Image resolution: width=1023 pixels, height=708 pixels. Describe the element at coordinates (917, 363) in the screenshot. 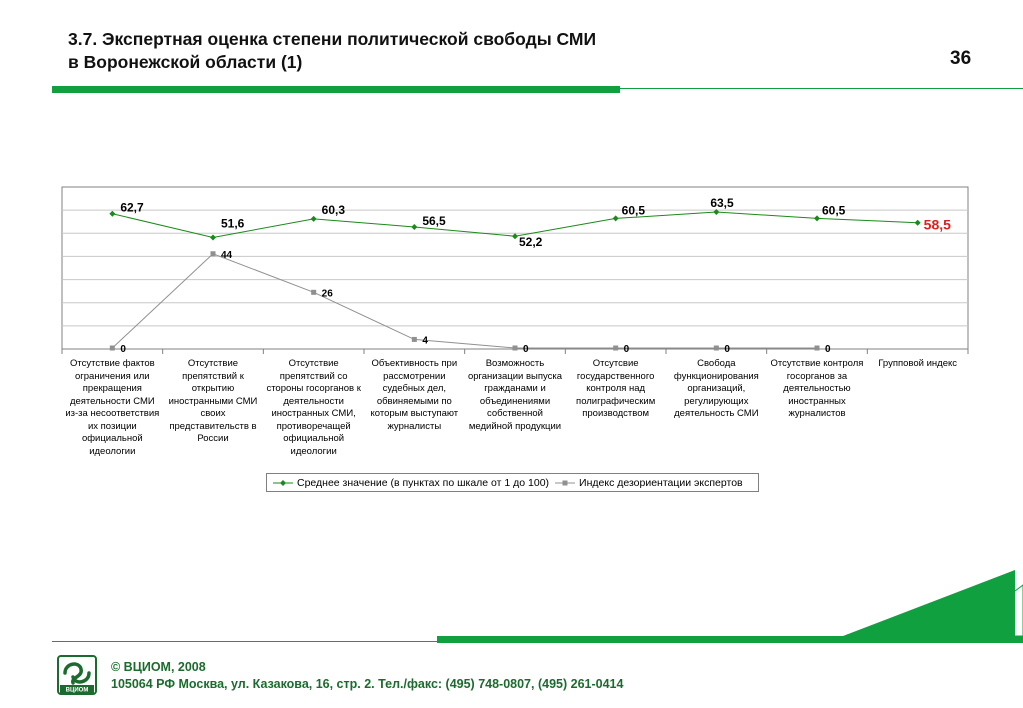

I see `category-label: Групповой индекс` at that location.